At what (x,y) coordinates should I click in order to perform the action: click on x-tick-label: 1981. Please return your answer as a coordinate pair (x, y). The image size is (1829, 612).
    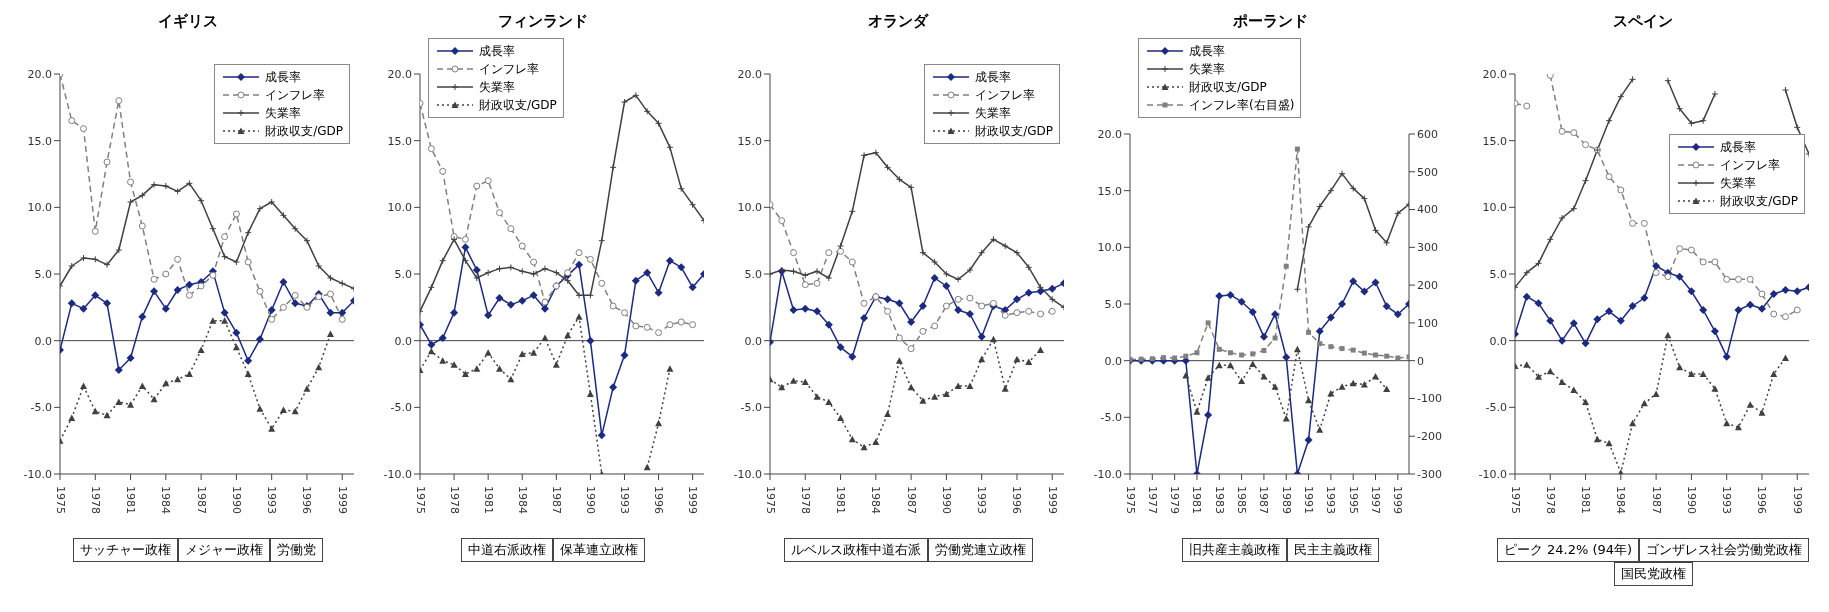
    Looking at the image, I should click on (488, 500).